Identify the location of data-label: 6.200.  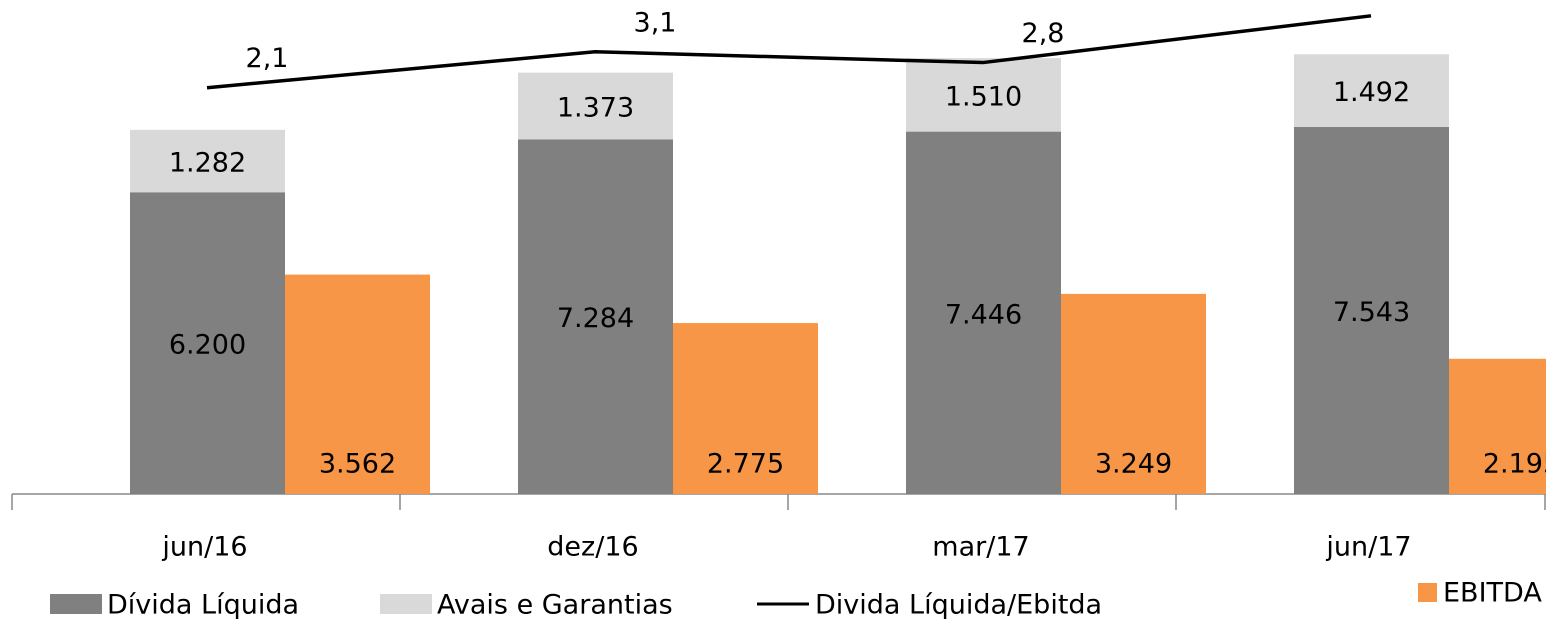
(207, 345).